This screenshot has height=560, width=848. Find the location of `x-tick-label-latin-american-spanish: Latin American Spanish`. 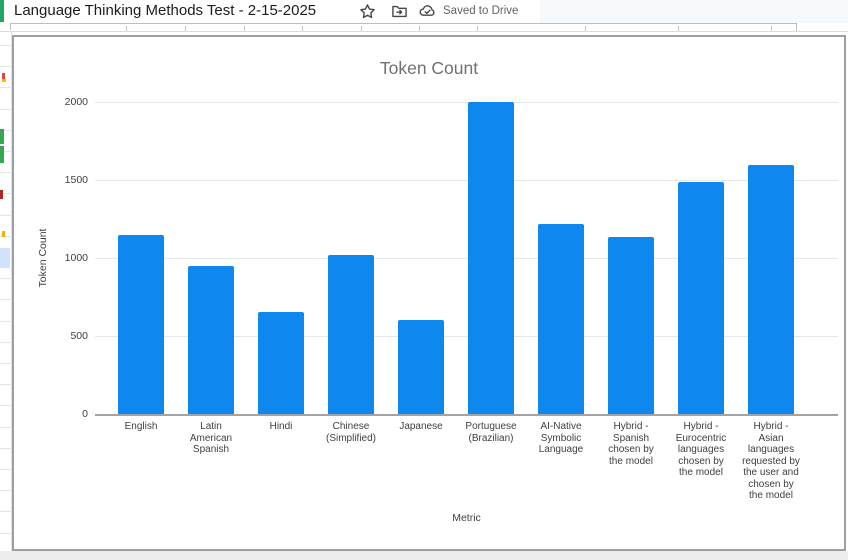

x-tick-label-latin-american-spanish: Latin American Spanish is located at coordinates (211, 438).